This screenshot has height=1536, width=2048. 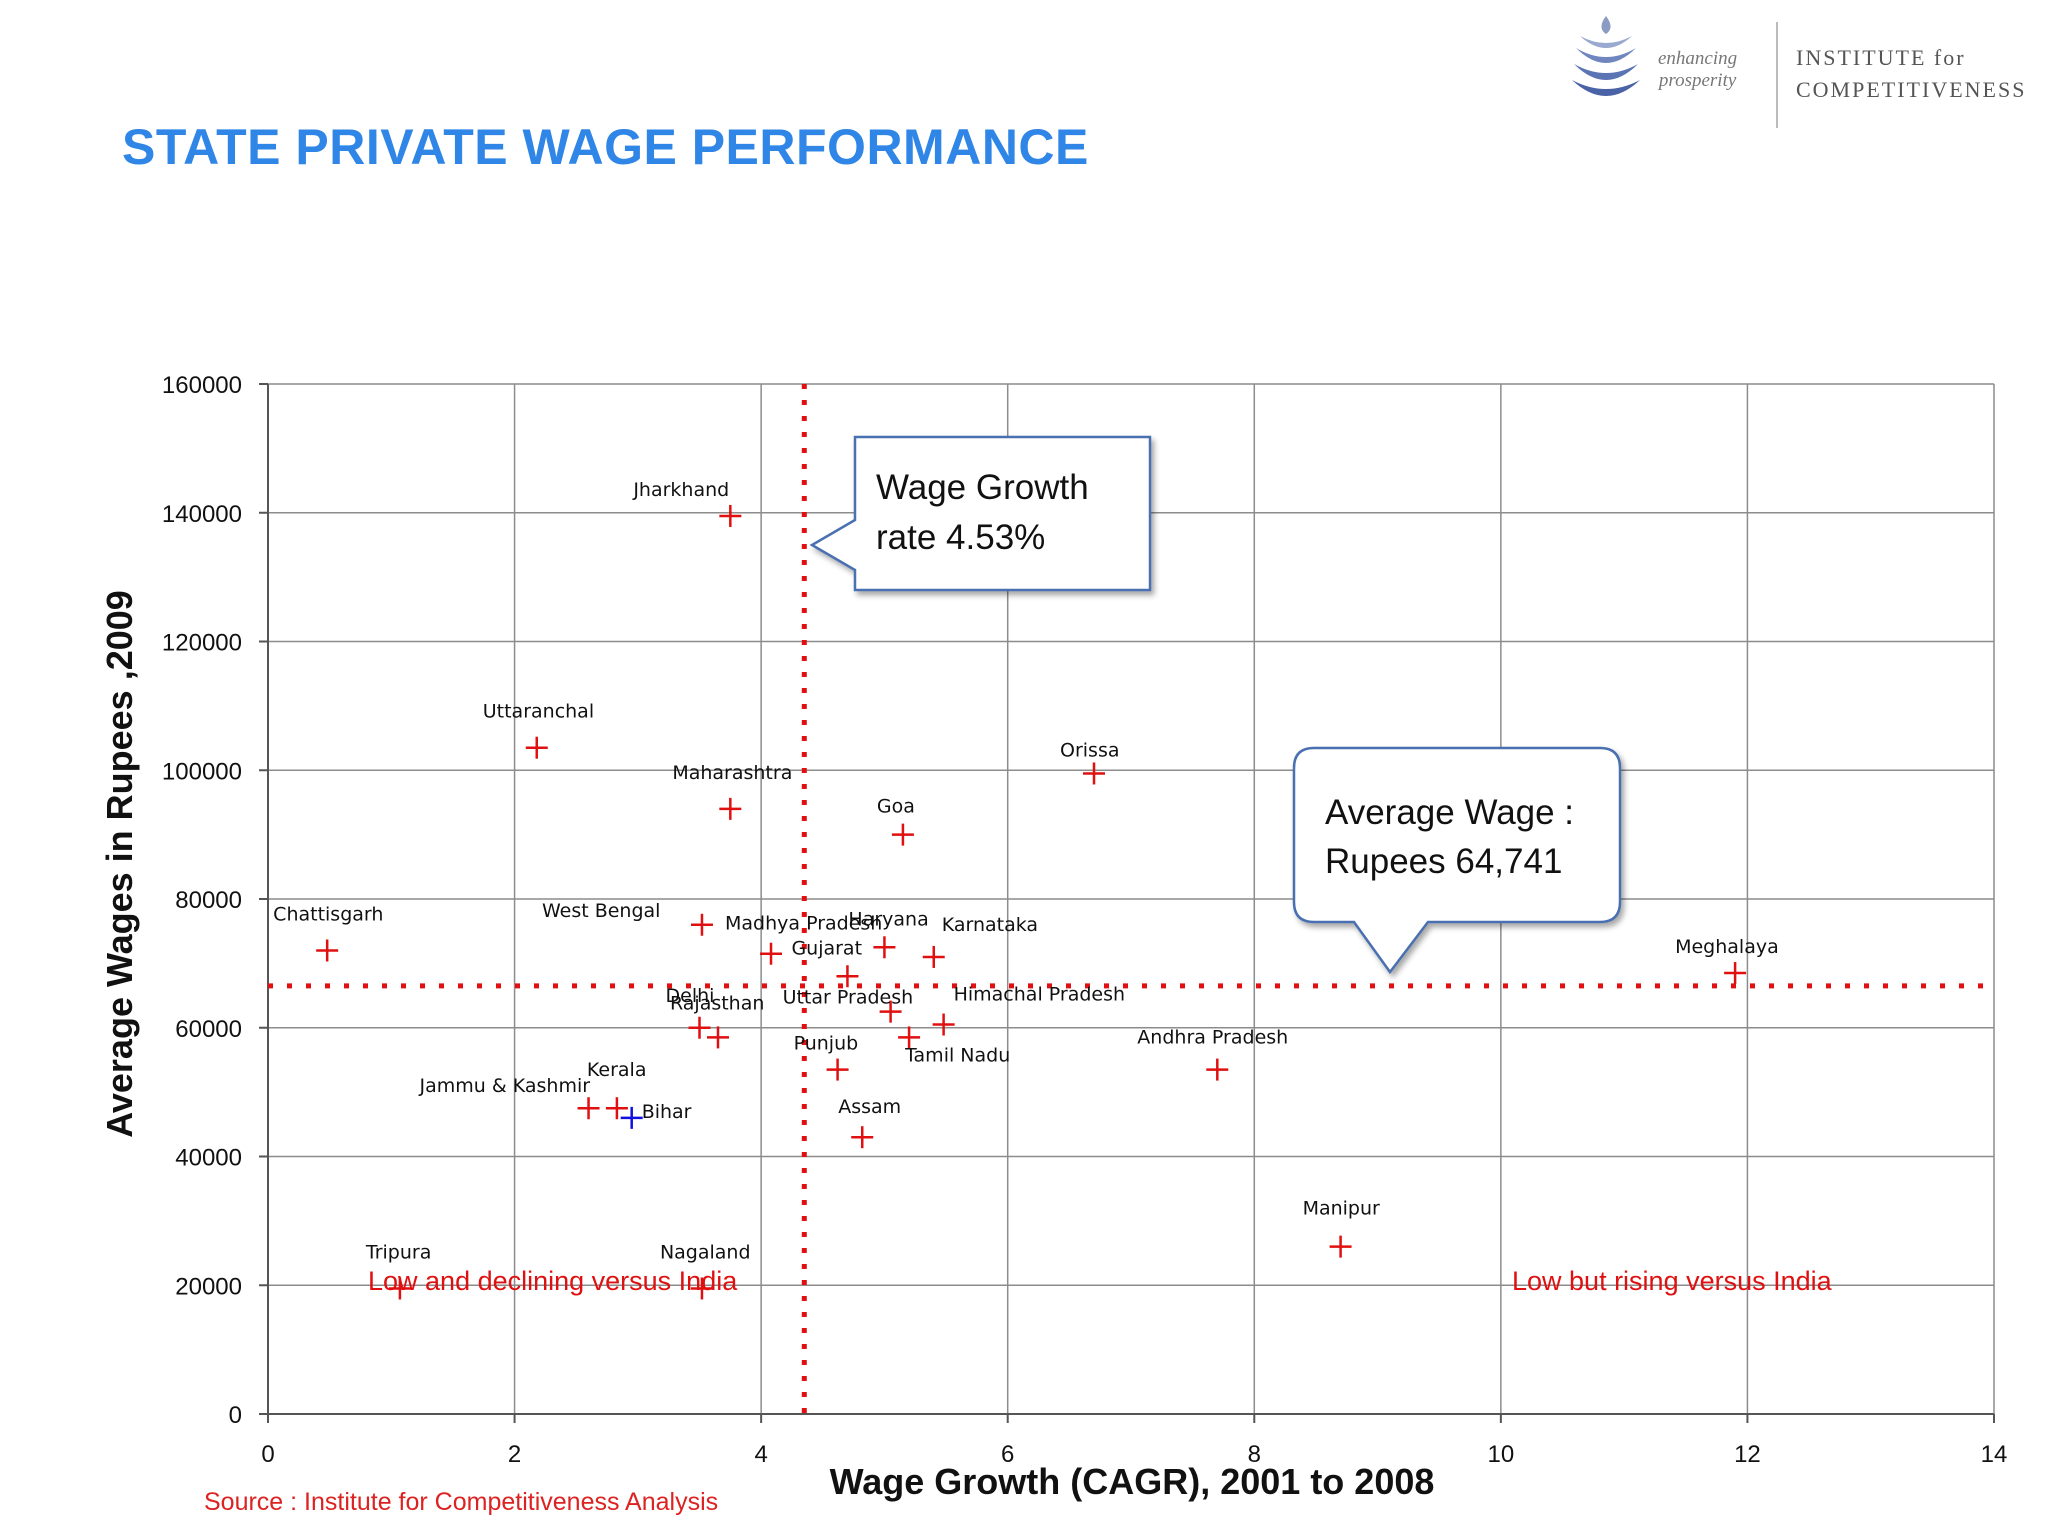 What do you see at coordinates (514, 1454) in the screenshot?
I see `x-tick-label: 2` at bounding box center [514, 1454].